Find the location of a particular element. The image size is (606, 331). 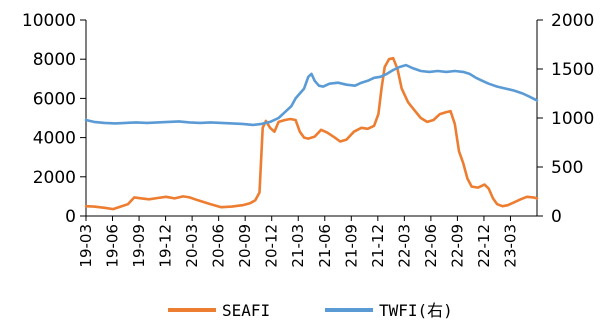

x-tick-label: 22-09 is located at coordinates (457, 246).